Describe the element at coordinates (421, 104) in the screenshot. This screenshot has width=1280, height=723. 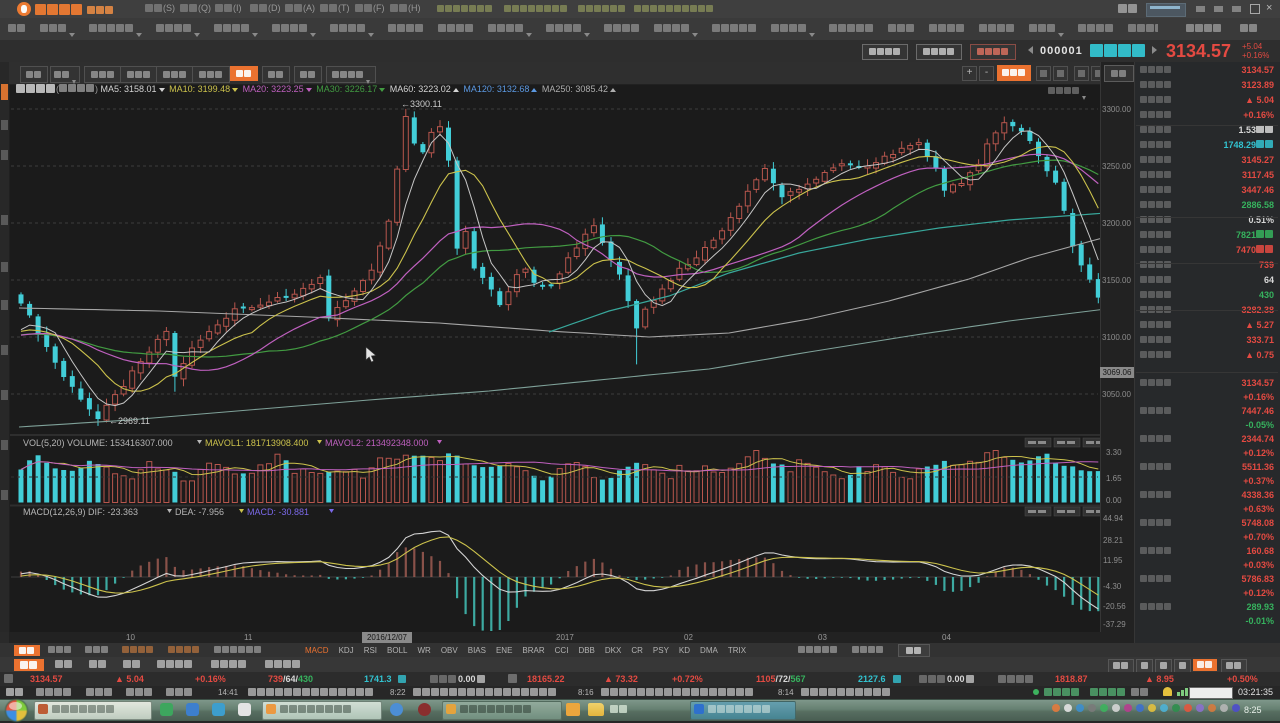
I see `svg-text: ←3300.11` at that location.